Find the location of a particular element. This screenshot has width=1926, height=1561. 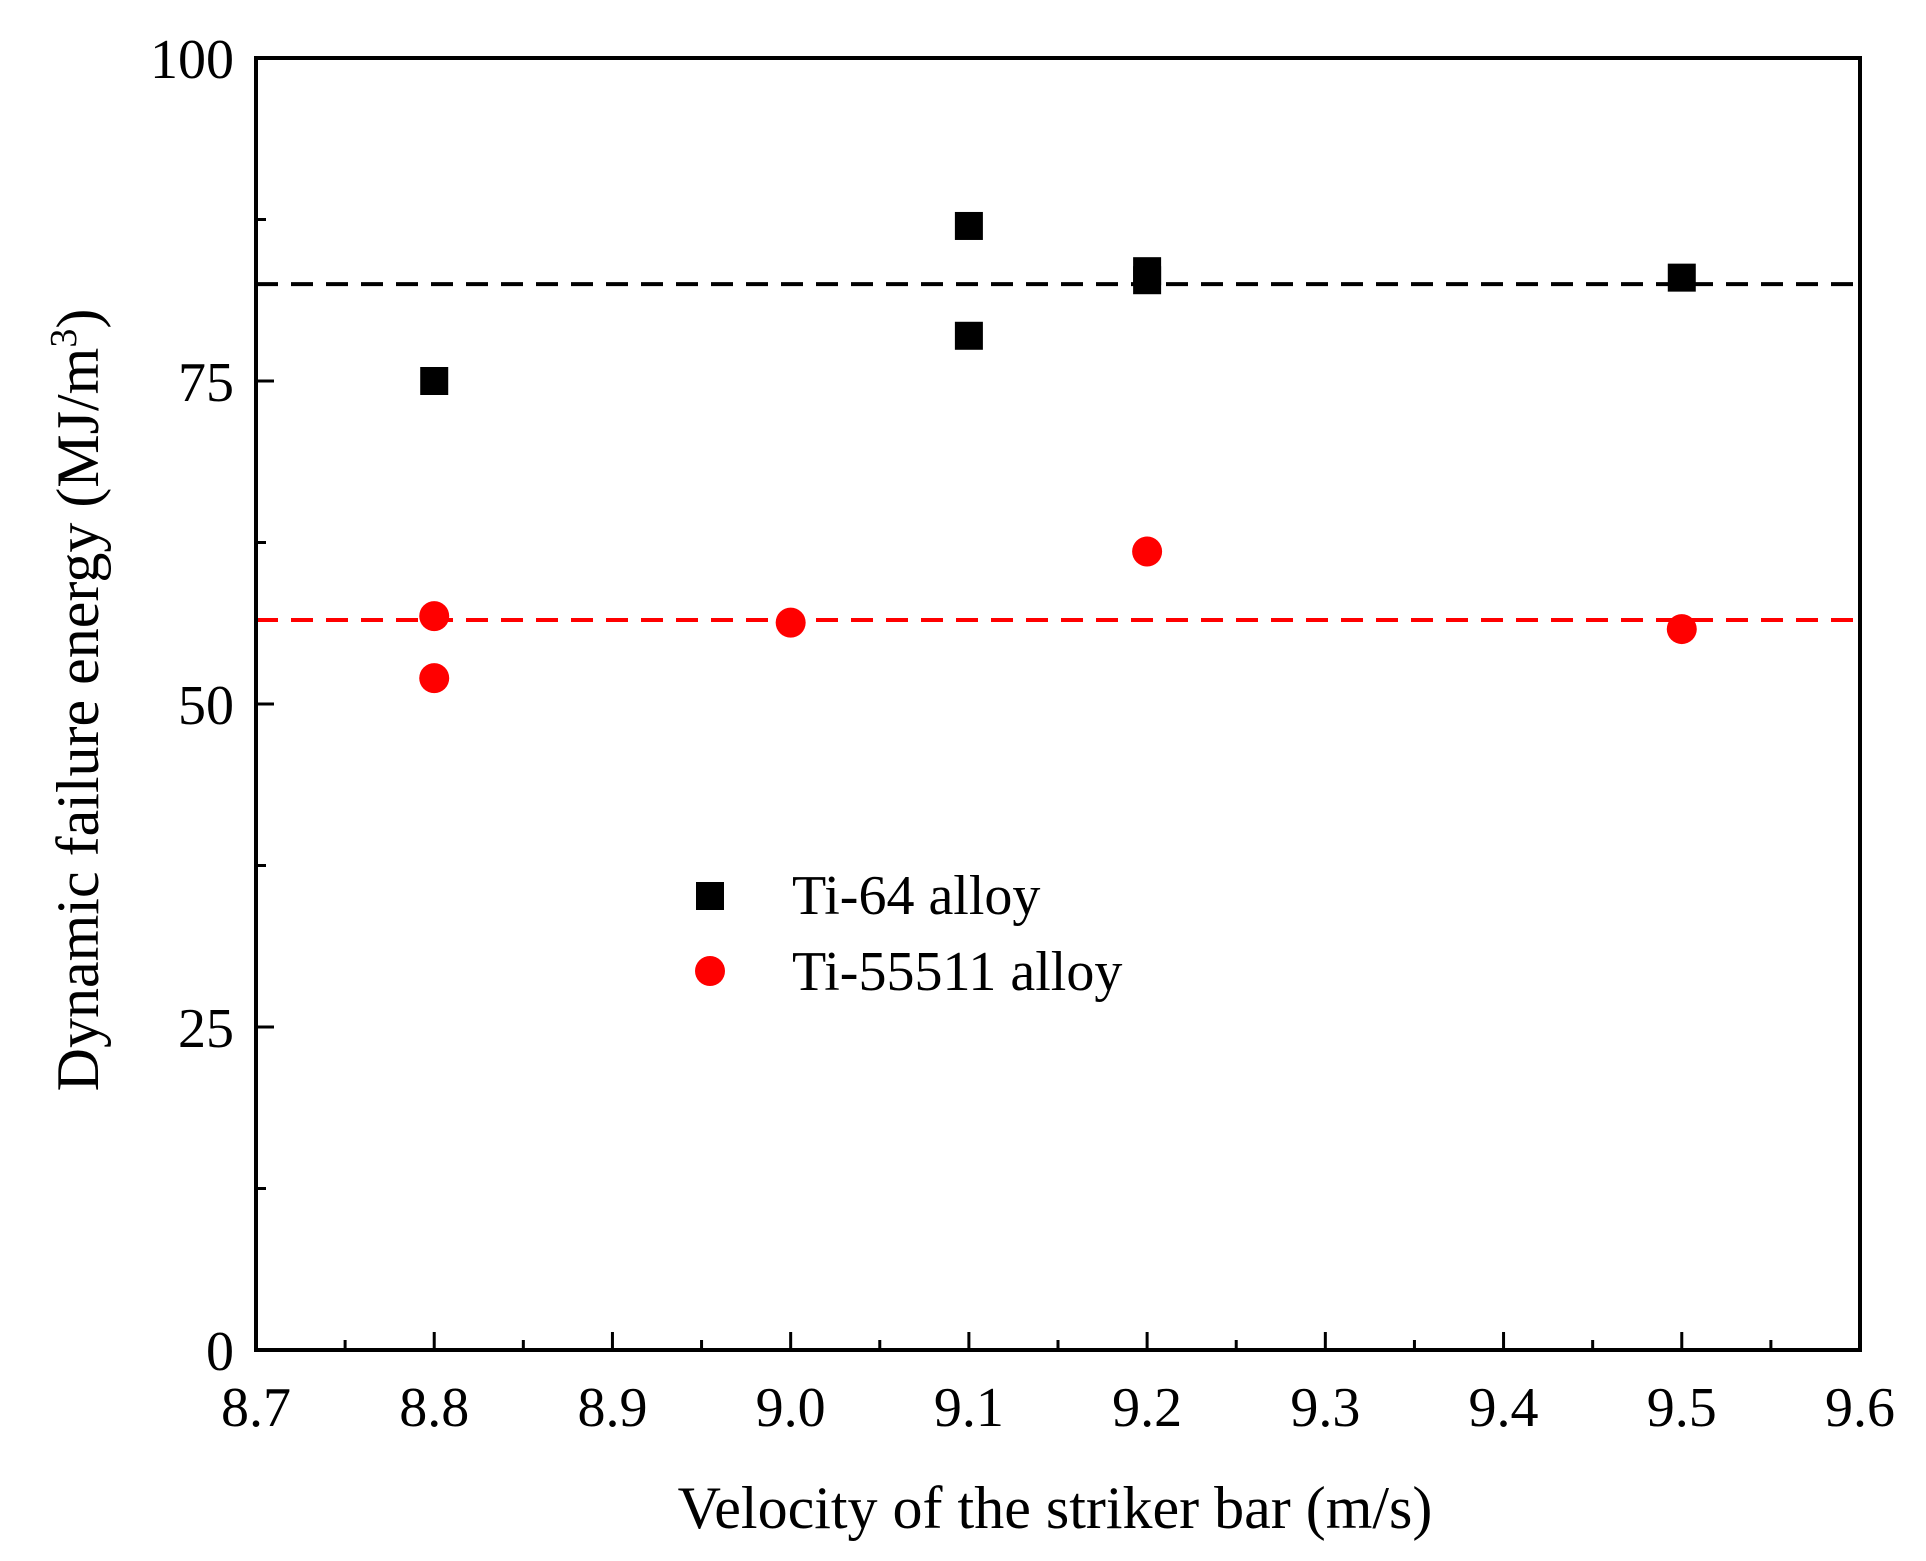

legend-label-ti55511: Ti-55511 alloy is located at coordinates (957, 972).